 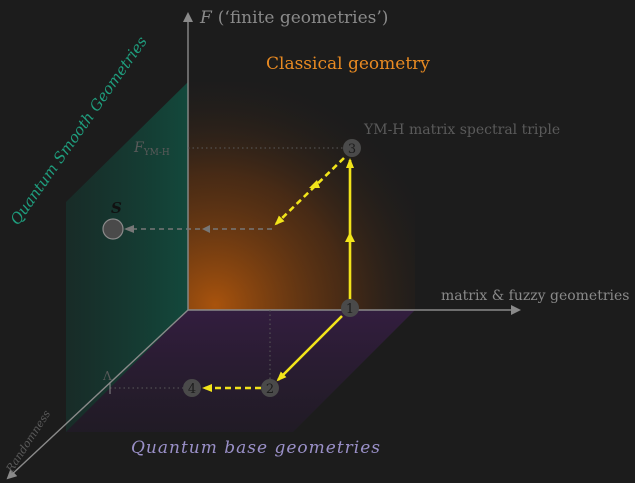 I want to click on node-4: 4, so click(x=192, y=388).